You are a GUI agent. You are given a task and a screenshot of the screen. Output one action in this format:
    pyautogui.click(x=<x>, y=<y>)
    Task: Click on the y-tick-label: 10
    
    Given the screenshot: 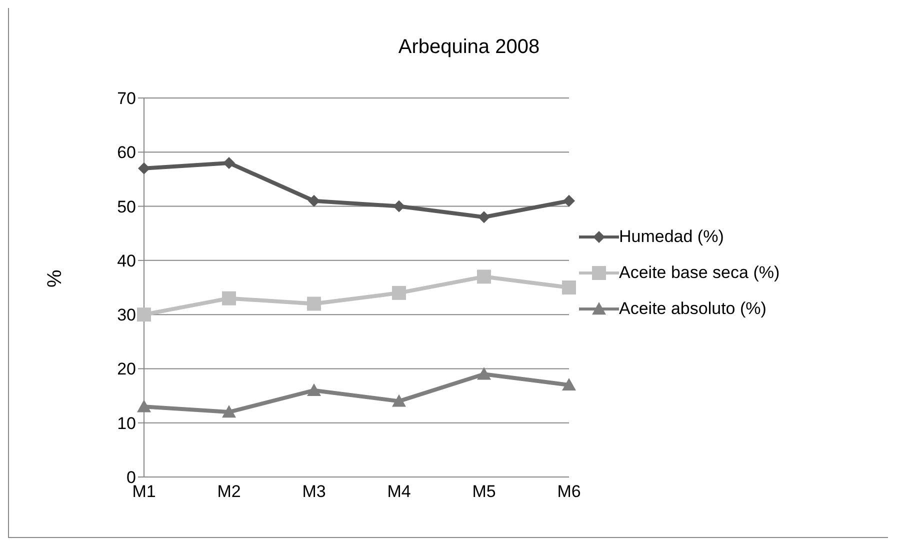 What is the action you would take?
    pyautogui.click(x=126, y=423)
    